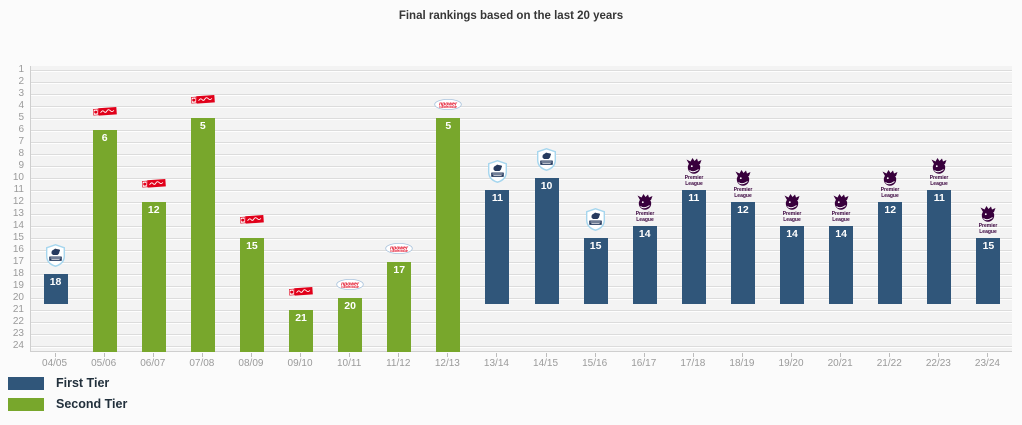  Describe the element at coordinates (841, 265) in the screenshot. I see `bar-20-21: 14` at that location.